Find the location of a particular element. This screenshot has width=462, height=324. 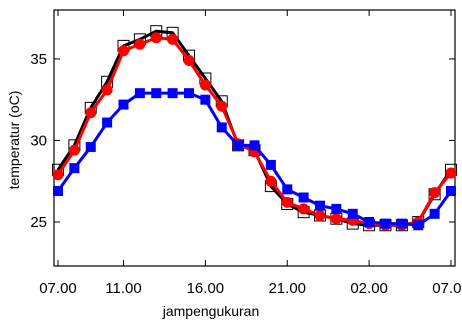

y-axis-title: temperatur (oC) is located at coordinates (14, 140).